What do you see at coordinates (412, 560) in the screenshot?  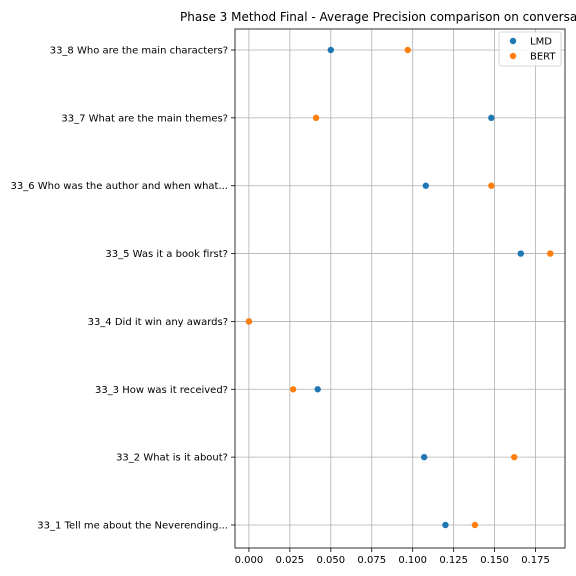 I see `x-tick-label: 0.100` at bounding box center [412, 560].